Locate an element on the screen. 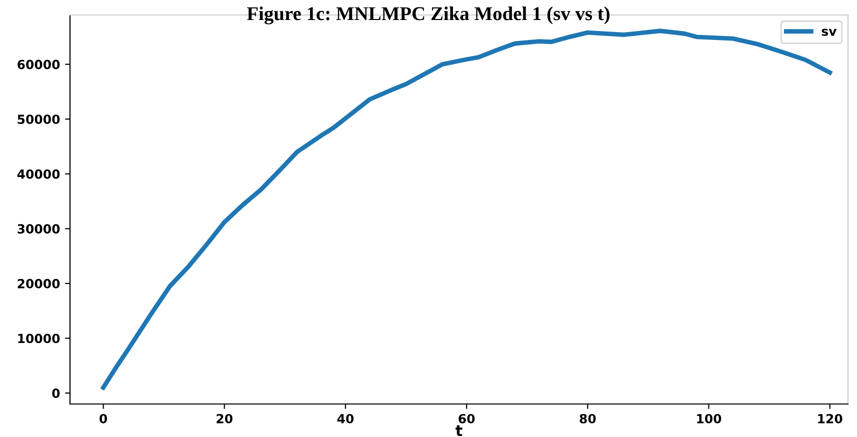  y-tick-label: 0 is located at coordinates (56, 393).